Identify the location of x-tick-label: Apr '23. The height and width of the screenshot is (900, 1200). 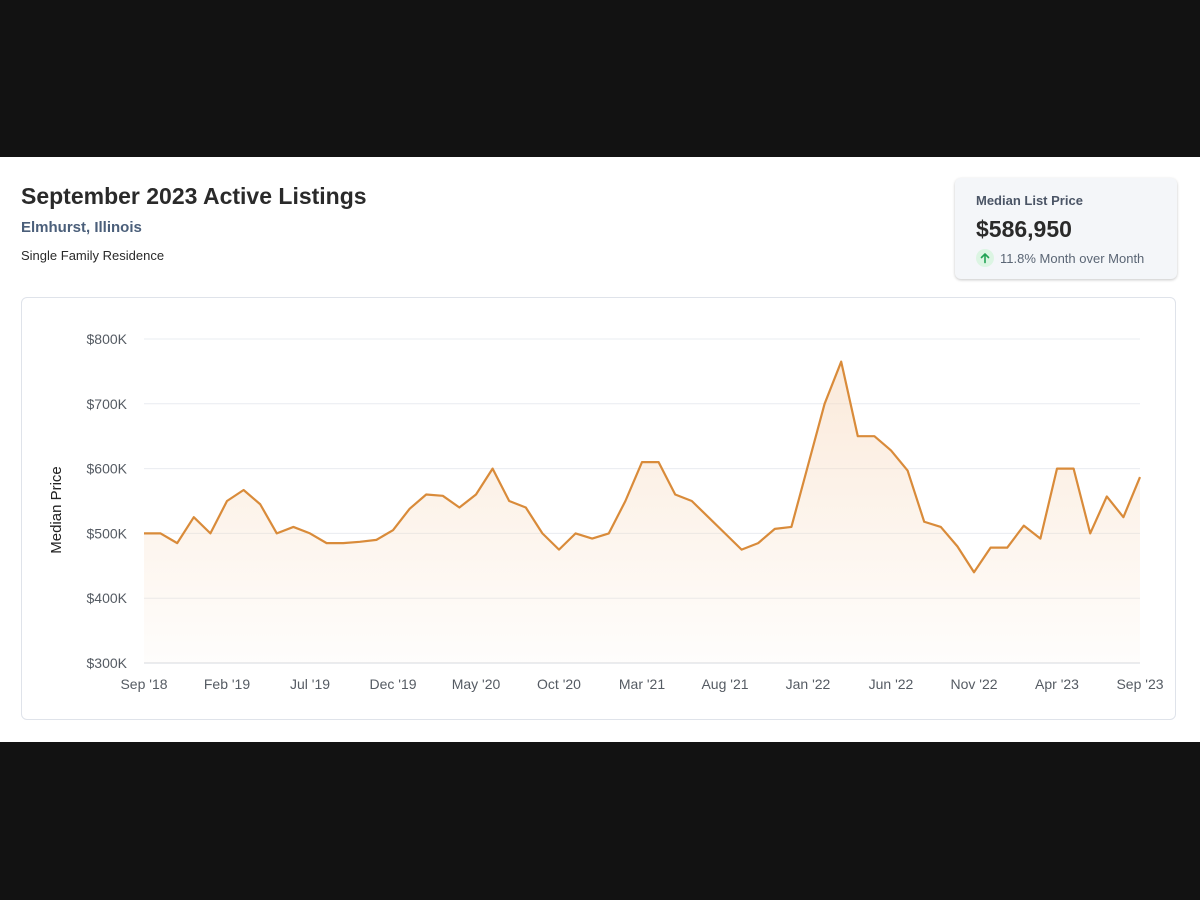
(1057, 684).